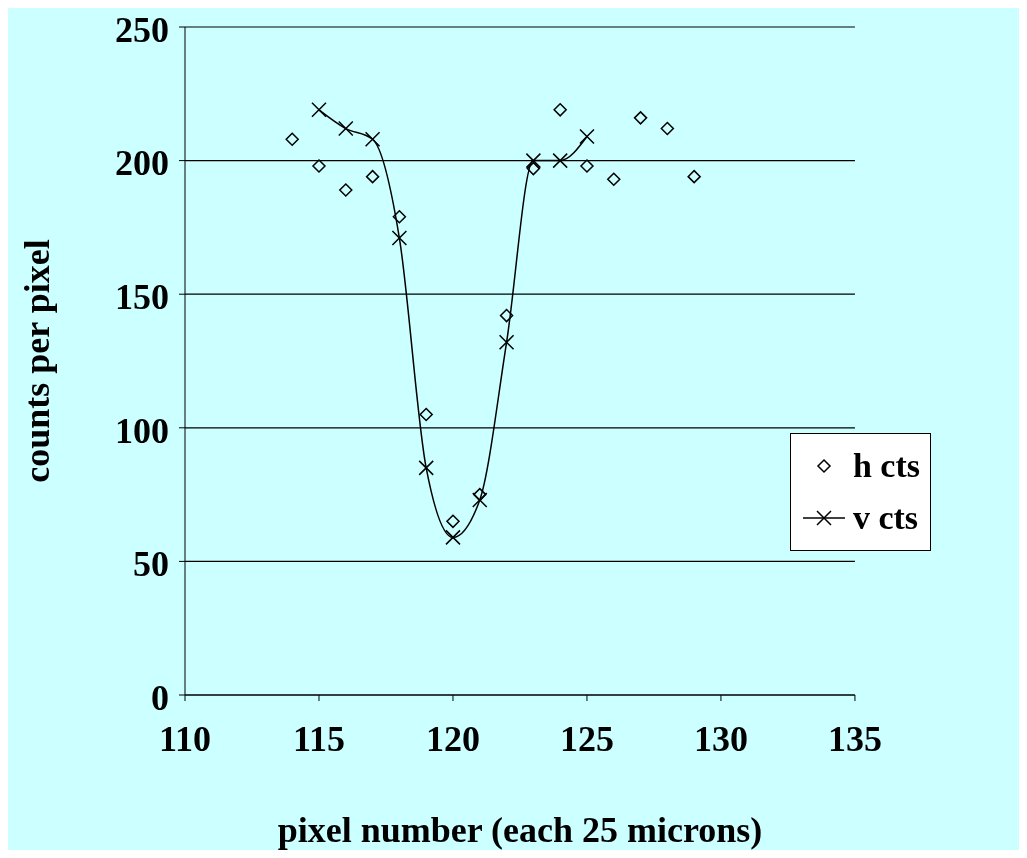  Describe the element at coordinates (854, 738) in the screenshot. I see `x-tick-label: 135` at that location.